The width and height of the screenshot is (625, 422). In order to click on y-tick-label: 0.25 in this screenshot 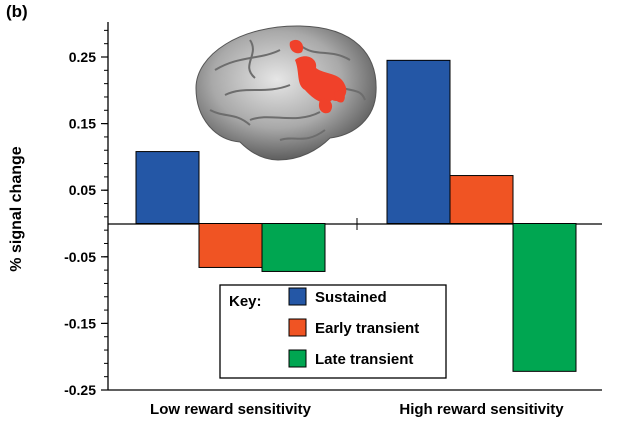, I will do `click(82, 57)`.